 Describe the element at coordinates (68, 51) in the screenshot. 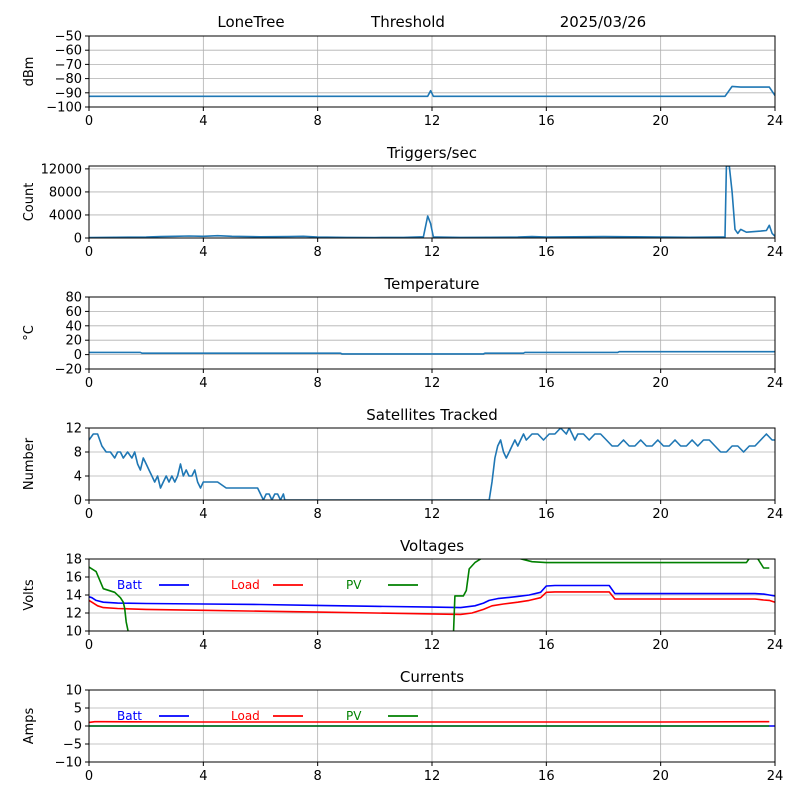

I see `y-tick-label: −60` at that location.